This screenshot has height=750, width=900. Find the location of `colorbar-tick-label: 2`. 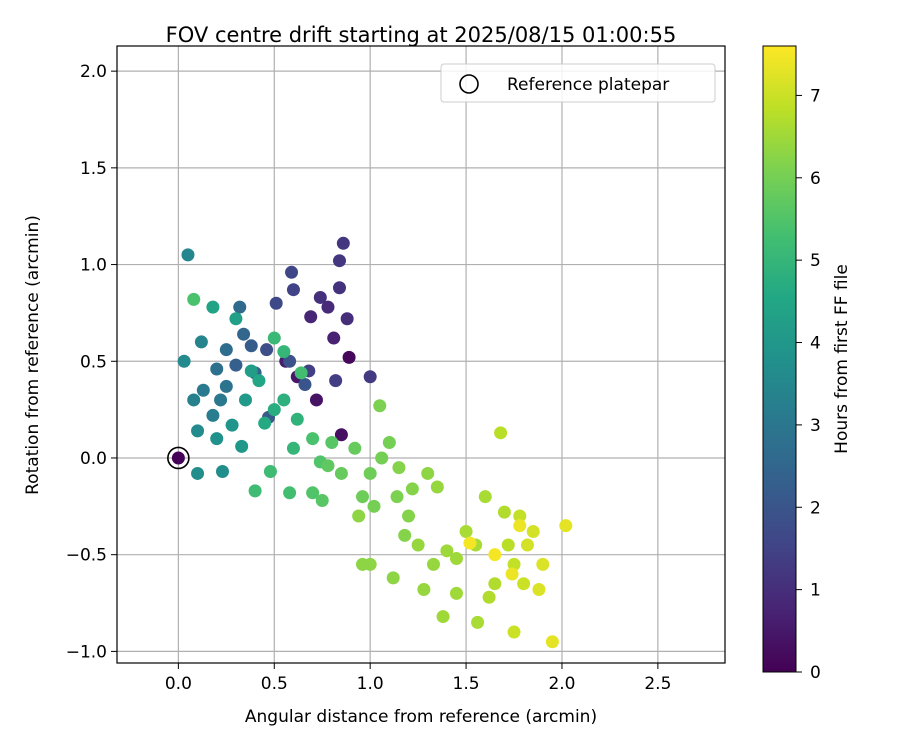

colorbar-tick-label: 2 is located at coordinates (815, 508).